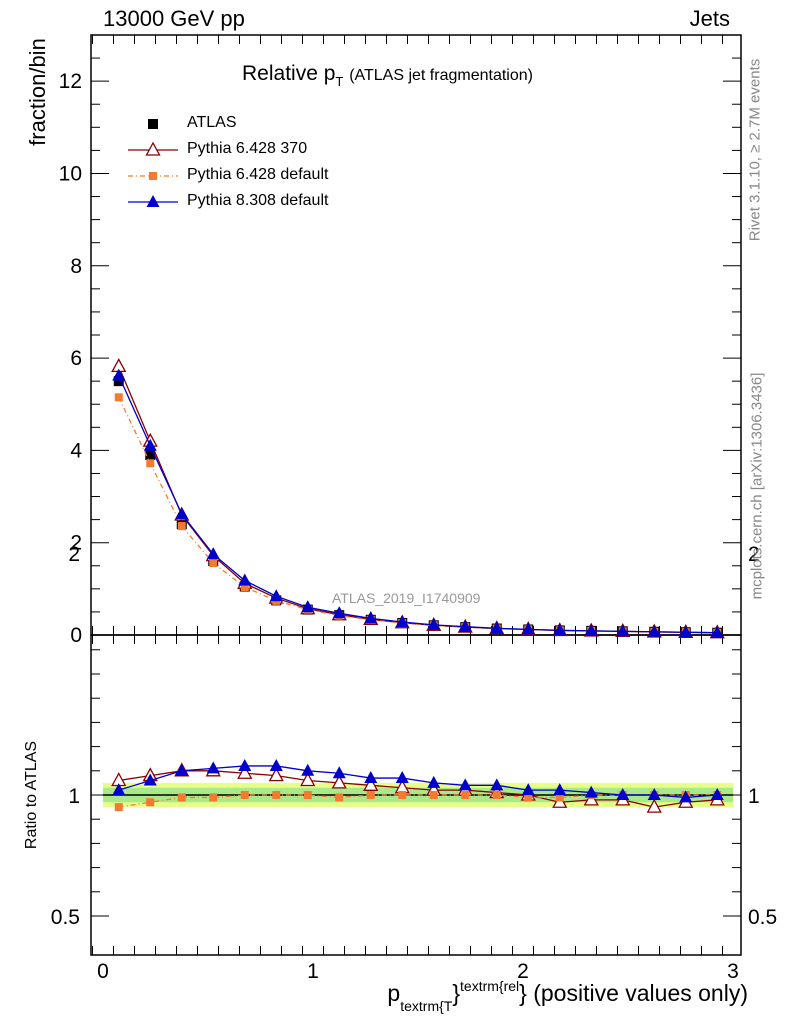 This screenshot has height=1024, width=786. What do you see at coordinates (103, 971) in the screenshot?
I see `x-tick-label: 0` at bounding box center [103, 971].